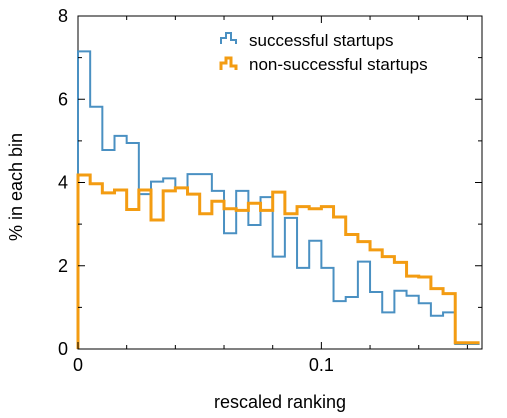 Image resolution: width=507 pixels, height=418 pixels. I want to click on y-tick-label: 6, so click(63, 99).